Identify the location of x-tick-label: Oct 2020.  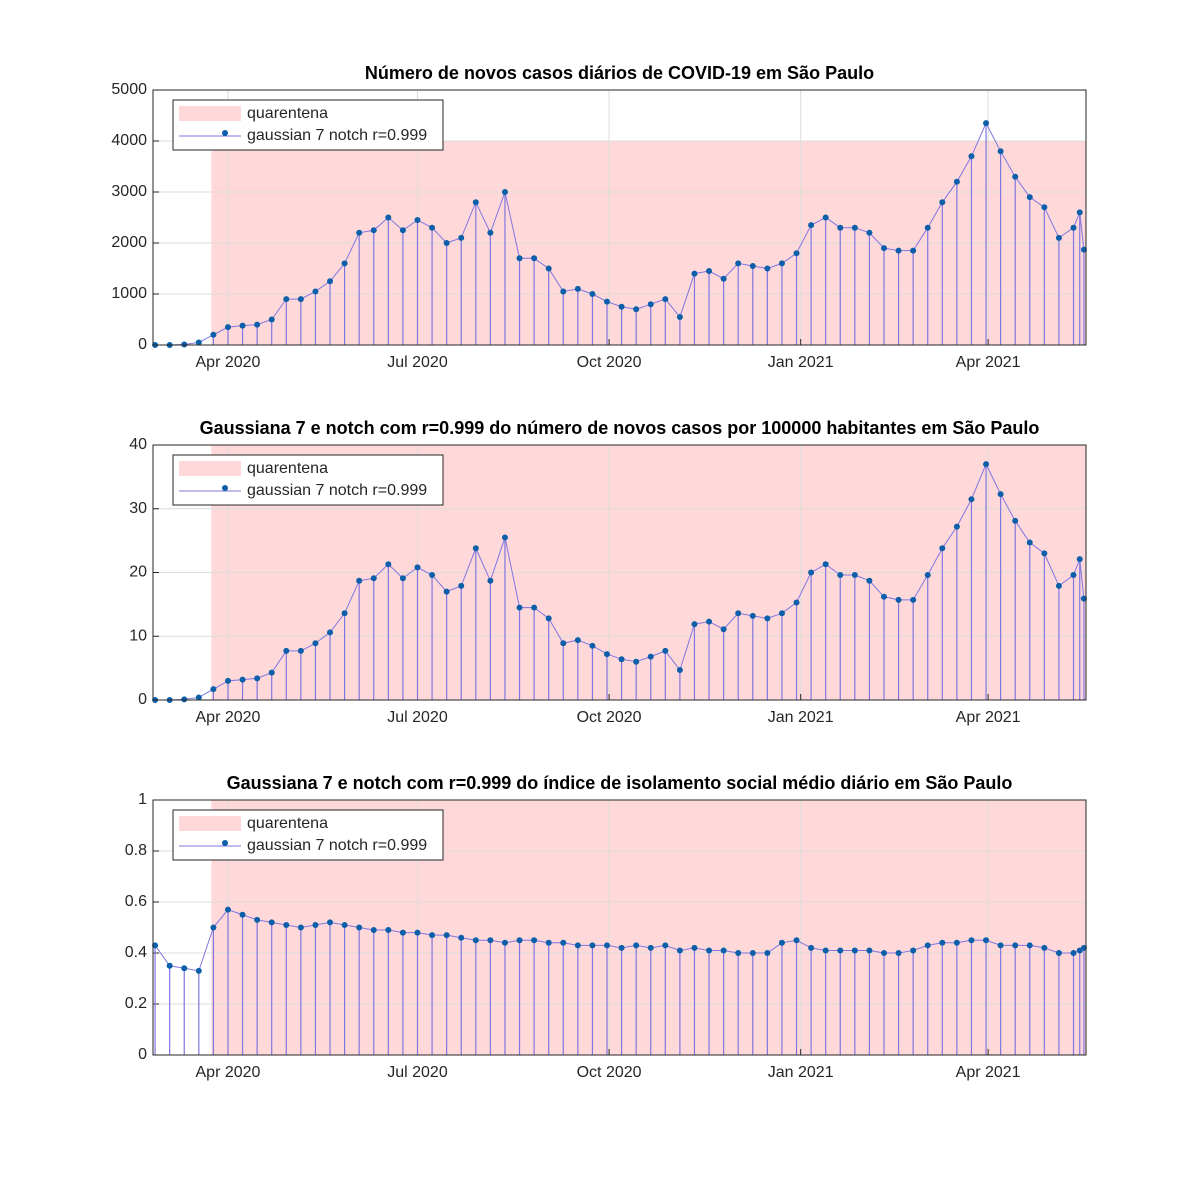
(609, 362).